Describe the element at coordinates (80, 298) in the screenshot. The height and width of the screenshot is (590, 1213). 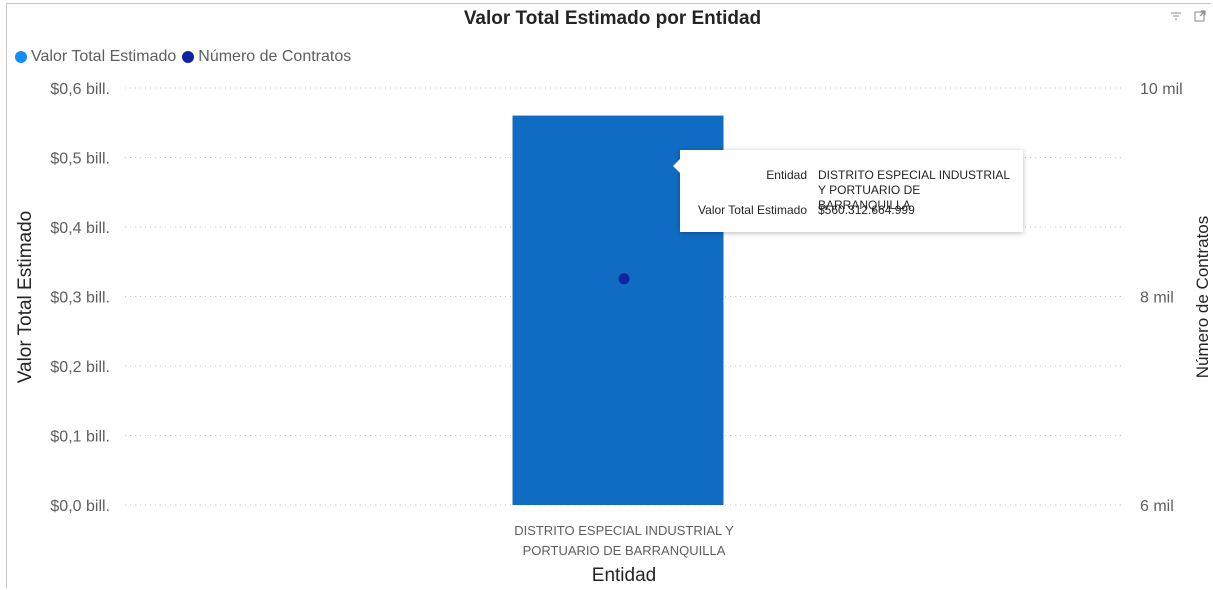
I see `y-tick-label: $0,3 bill.` at that location.